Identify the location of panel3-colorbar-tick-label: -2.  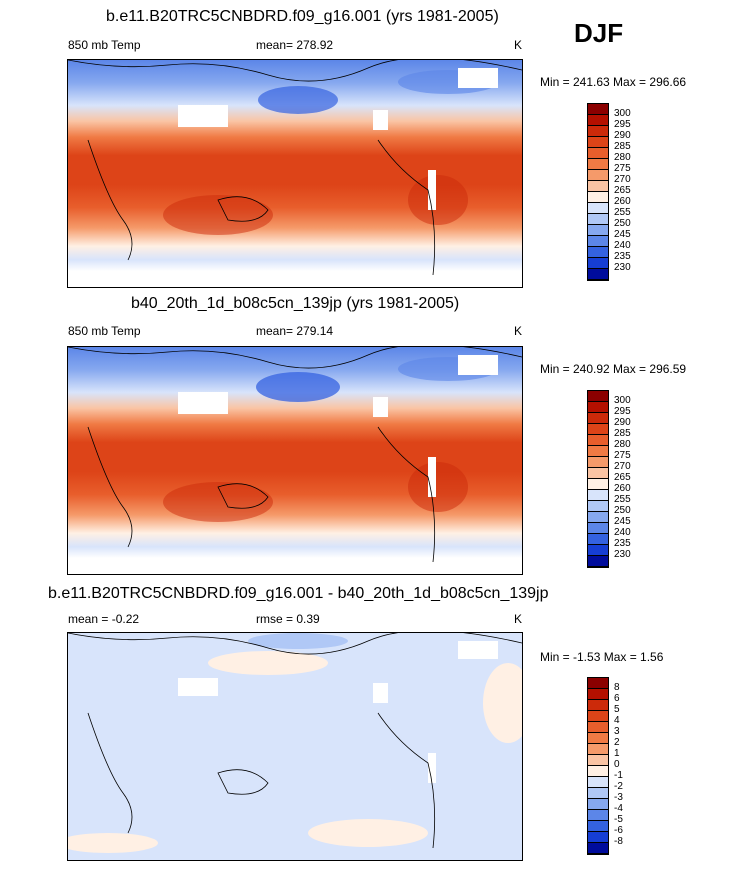
(618, 786).